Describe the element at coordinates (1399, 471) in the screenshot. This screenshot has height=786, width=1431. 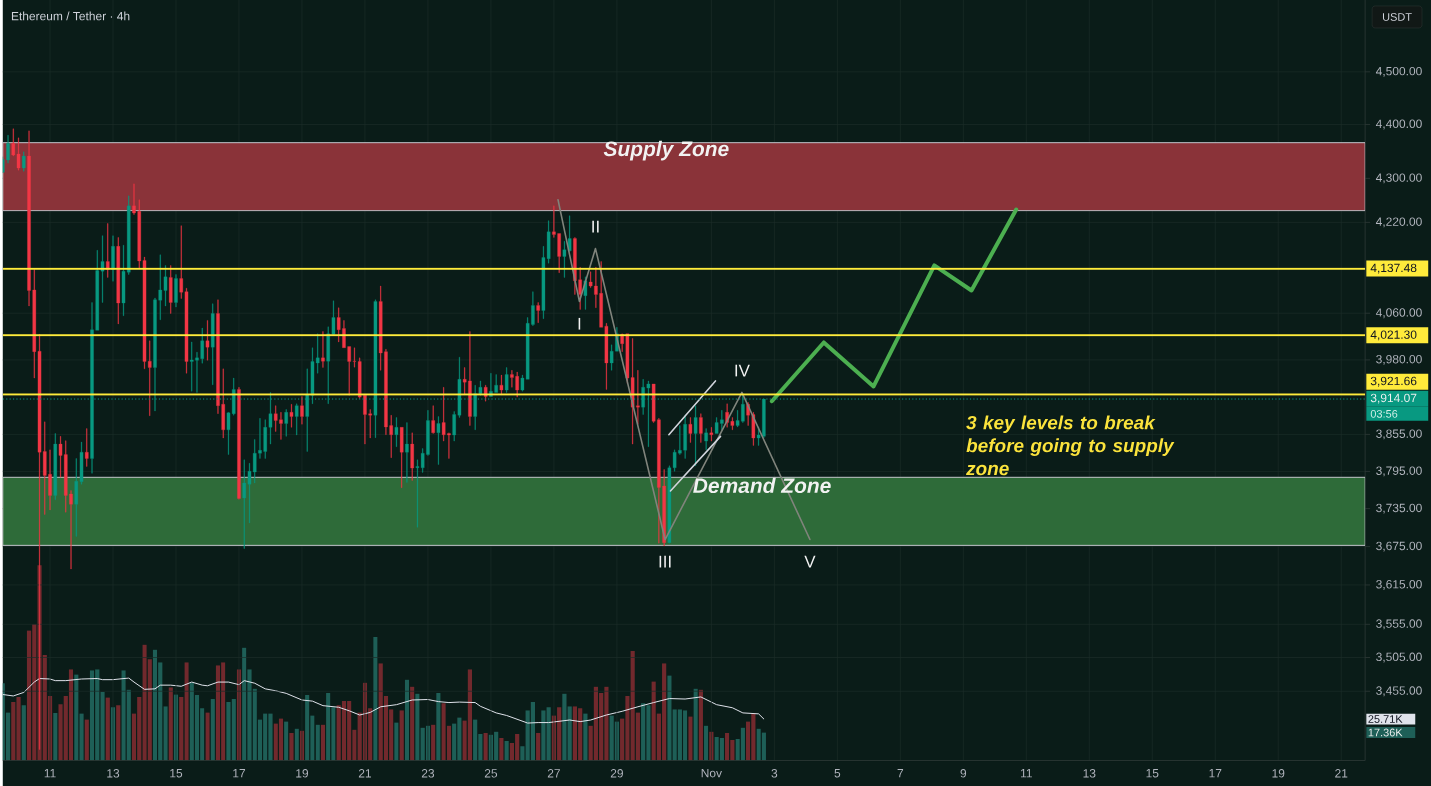
I see `y-tick-label: 3,795.00` at that location.